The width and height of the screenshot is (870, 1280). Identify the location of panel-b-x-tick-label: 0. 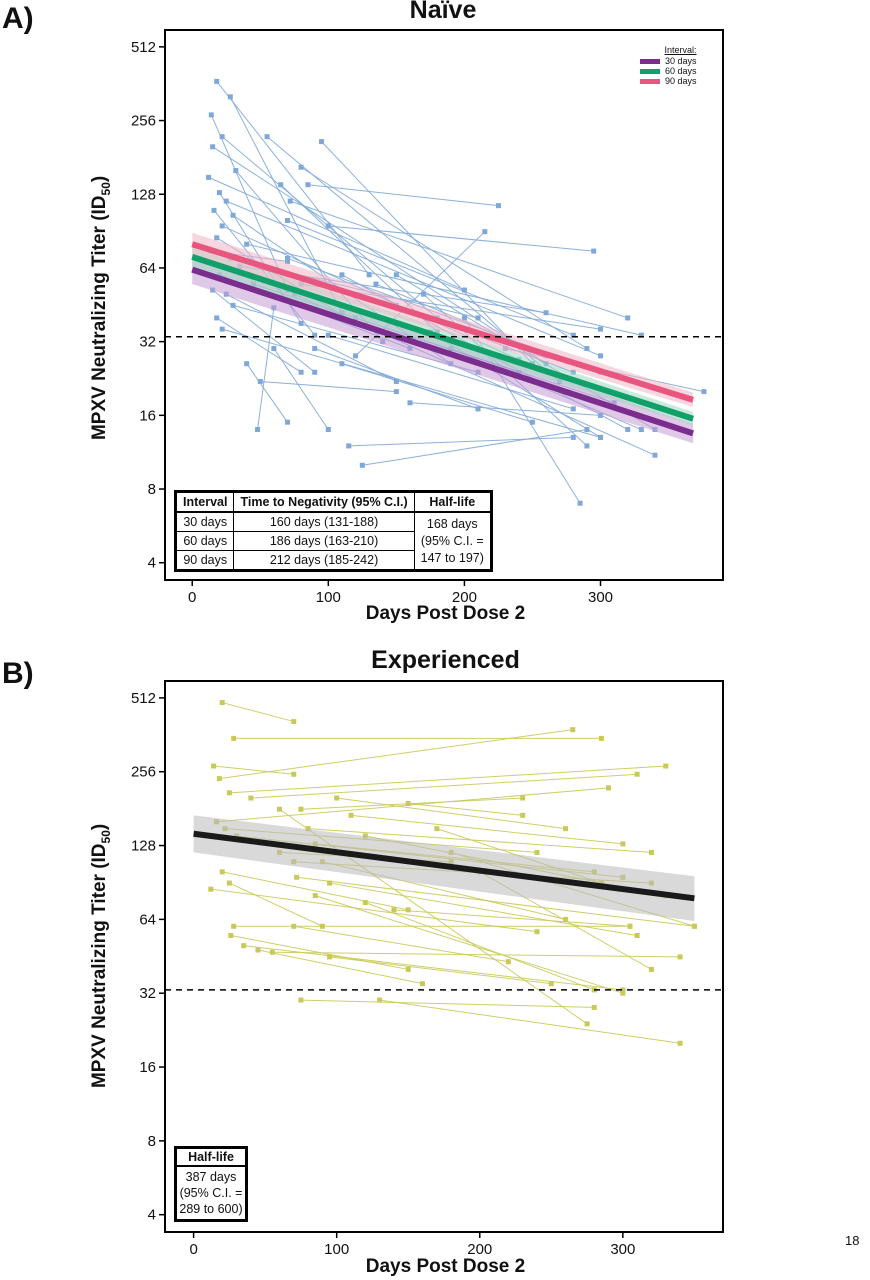
(193, 1249).